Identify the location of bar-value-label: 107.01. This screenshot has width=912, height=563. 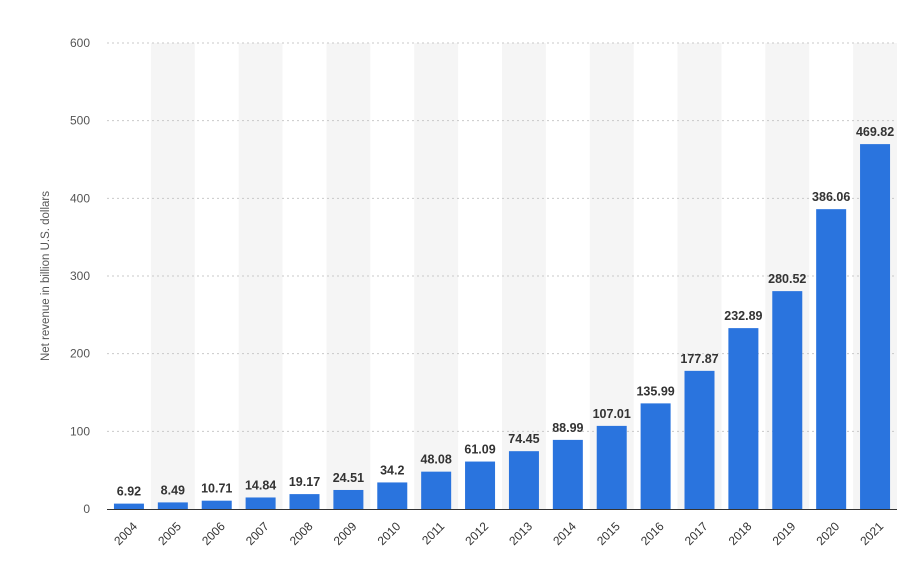
(612, 414).